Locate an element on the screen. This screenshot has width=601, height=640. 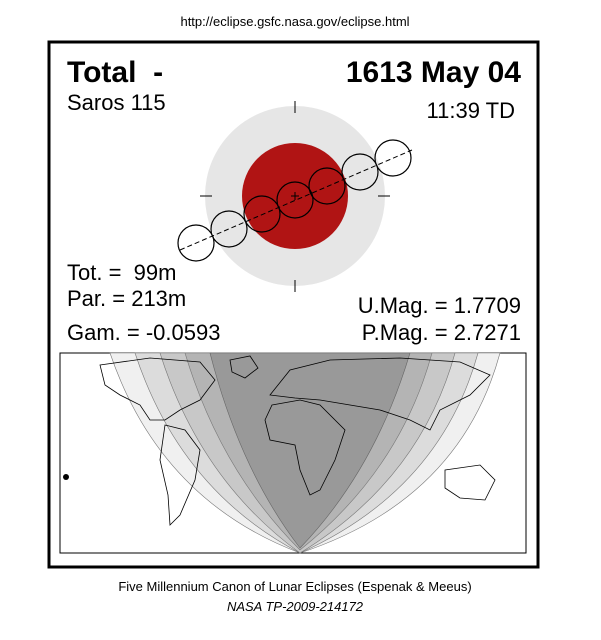
moon-path is located at coordinates (296, 200).